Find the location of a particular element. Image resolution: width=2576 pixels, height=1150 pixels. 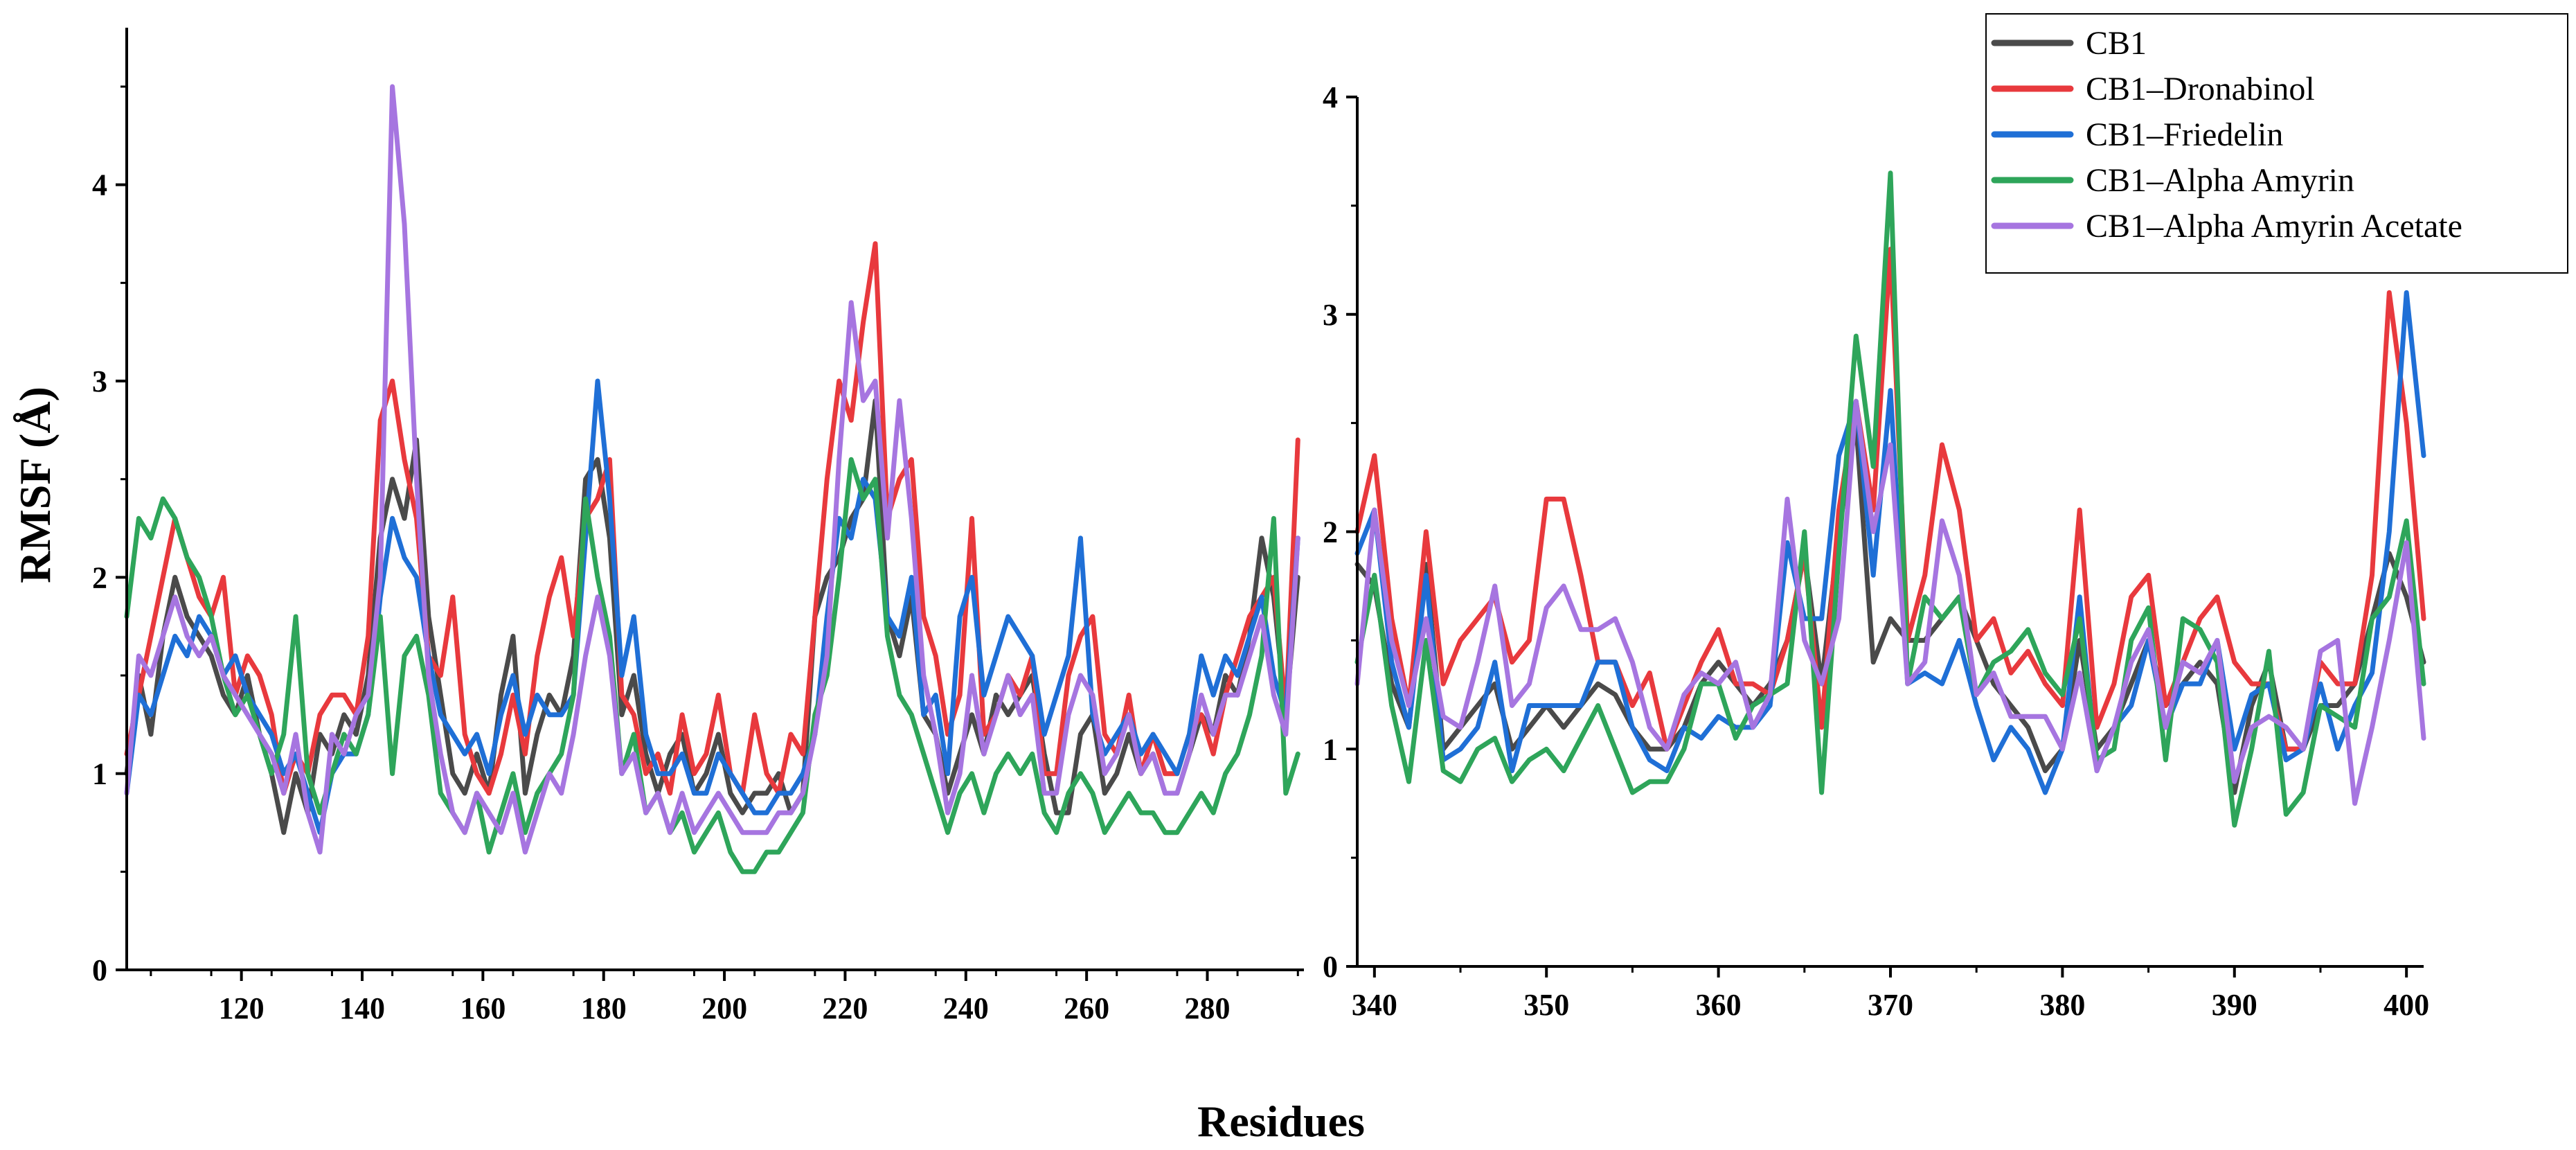

right-y-tick-label: 3 is located at coordinates (1331, 315).